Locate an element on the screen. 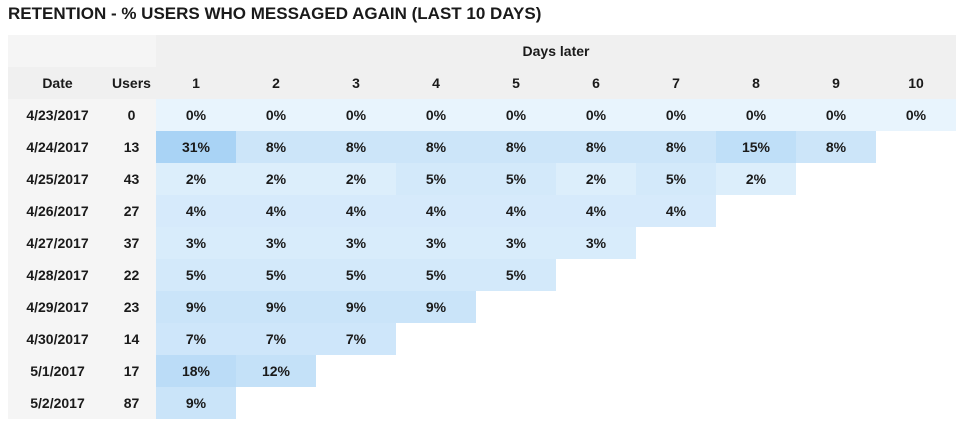 The width and height of the screenshot is (965, 426). cohort-row: 4/29/2017 23 9% 9% 9% 9% is located at coordinates (482, 307).